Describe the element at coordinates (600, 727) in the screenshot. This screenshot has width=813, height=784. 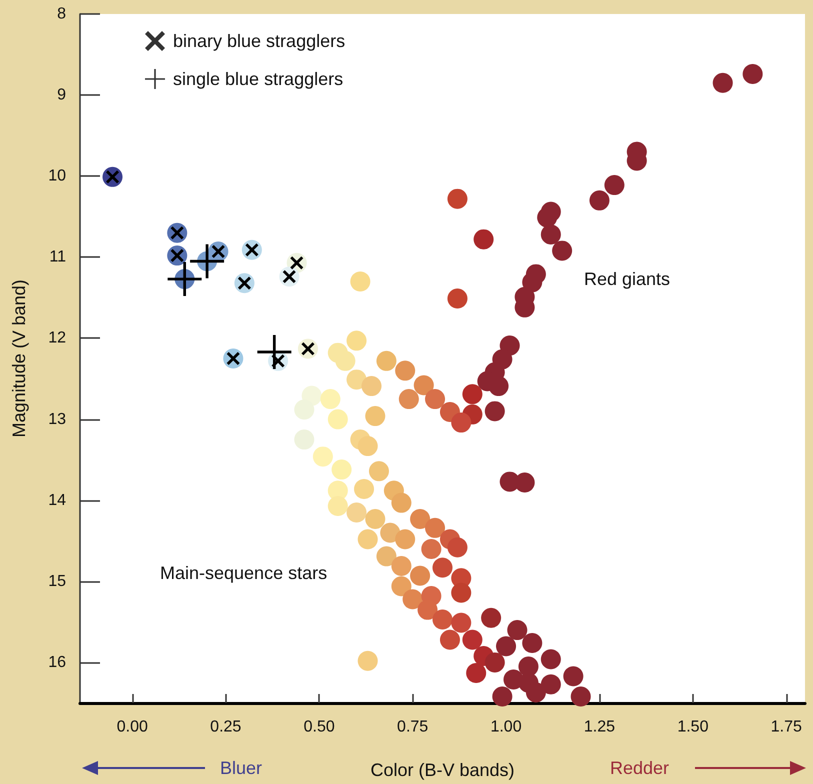
I see `x-tick-label: 1.25` at that location.